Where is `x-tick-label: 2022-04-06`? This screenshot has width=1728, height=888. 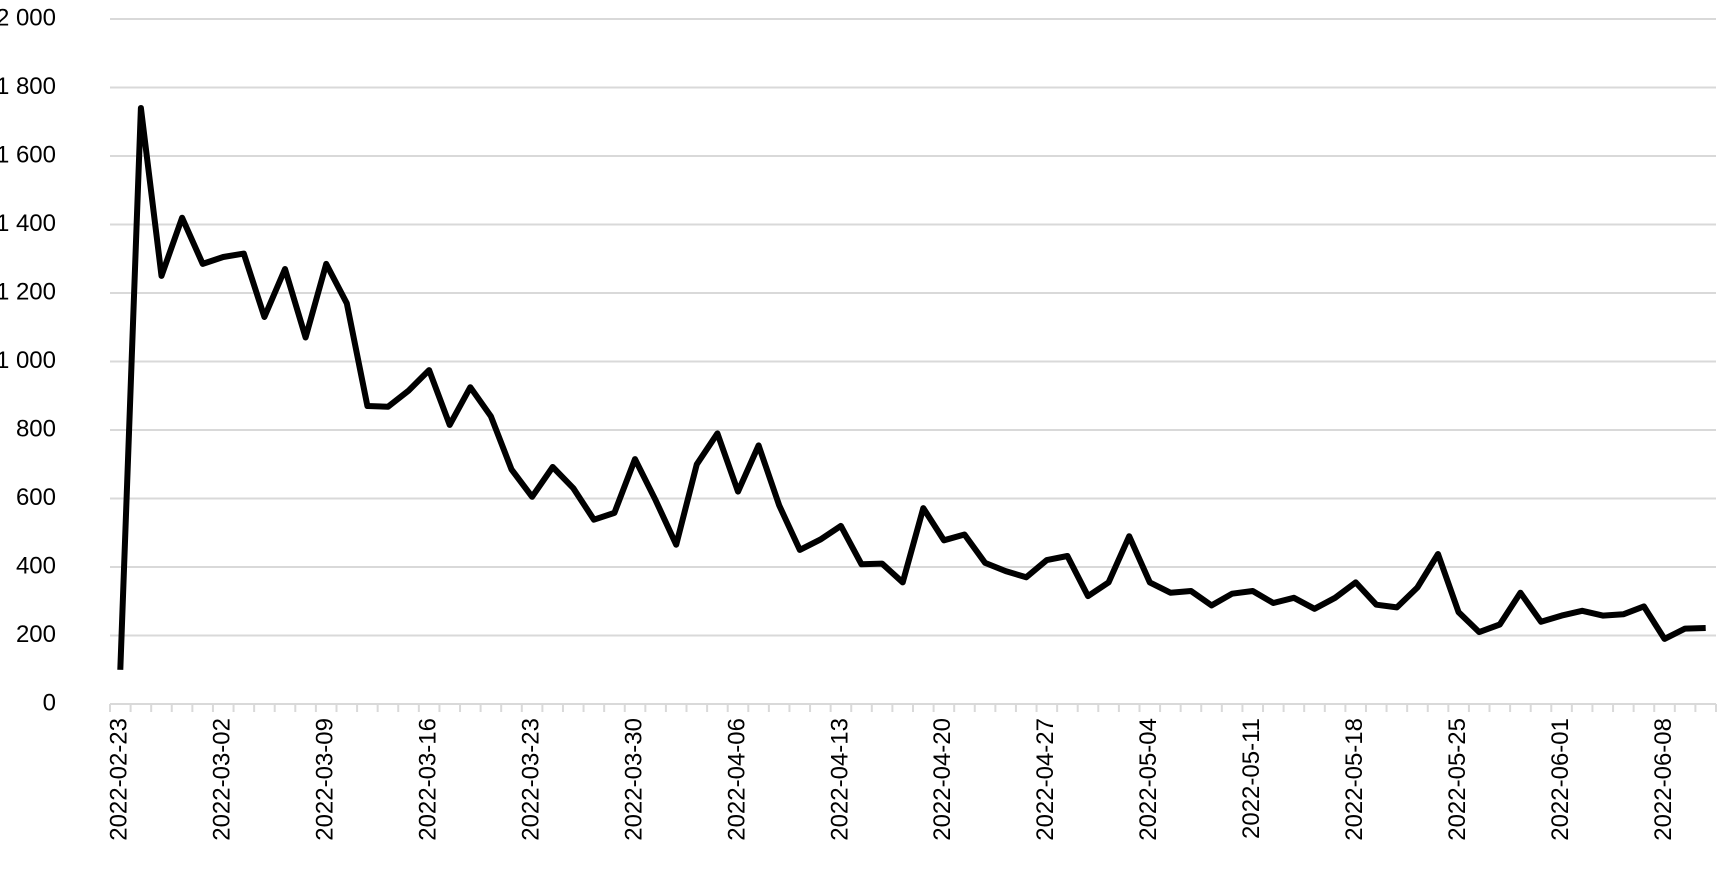
x-tick-label: 2022-04-06 is located at coordinates (736, 779).